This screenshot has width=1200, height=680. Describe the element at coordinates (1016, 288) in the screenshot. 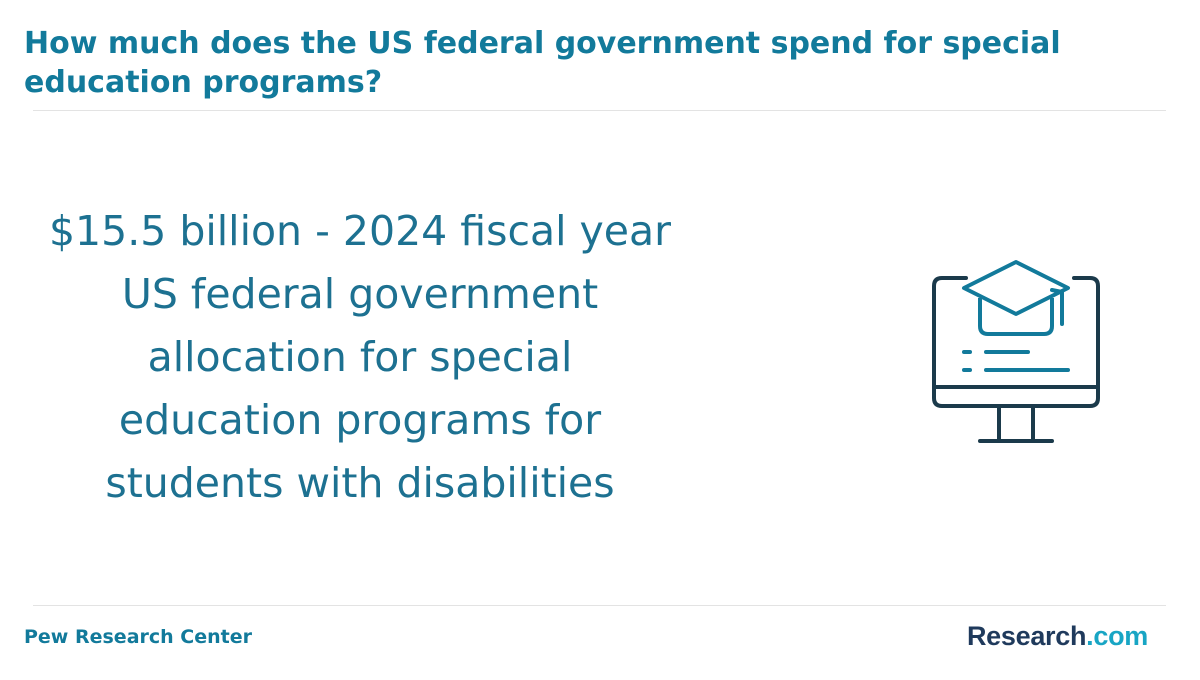

I see `graduation-cap-board-icon` at that location.